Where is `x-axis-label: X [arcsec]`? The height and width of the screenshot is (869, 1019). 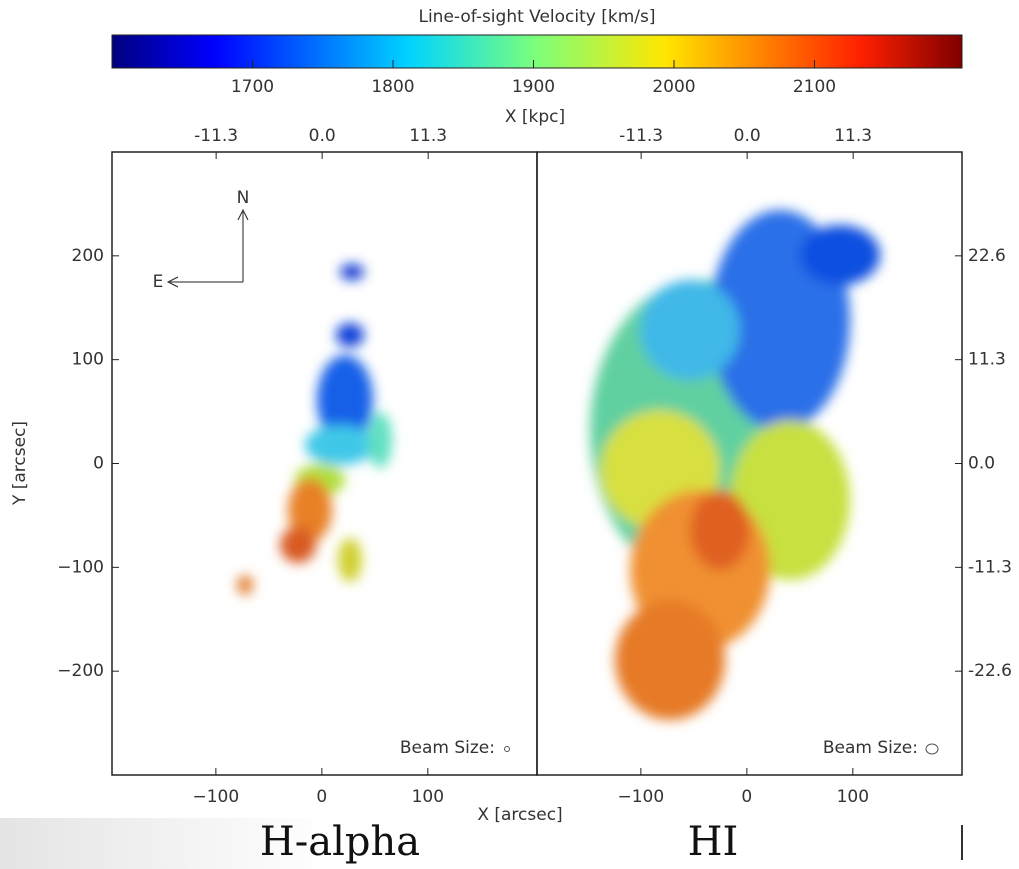 x-axis-label: X [arcsec] is located at coordinates (519, 815).